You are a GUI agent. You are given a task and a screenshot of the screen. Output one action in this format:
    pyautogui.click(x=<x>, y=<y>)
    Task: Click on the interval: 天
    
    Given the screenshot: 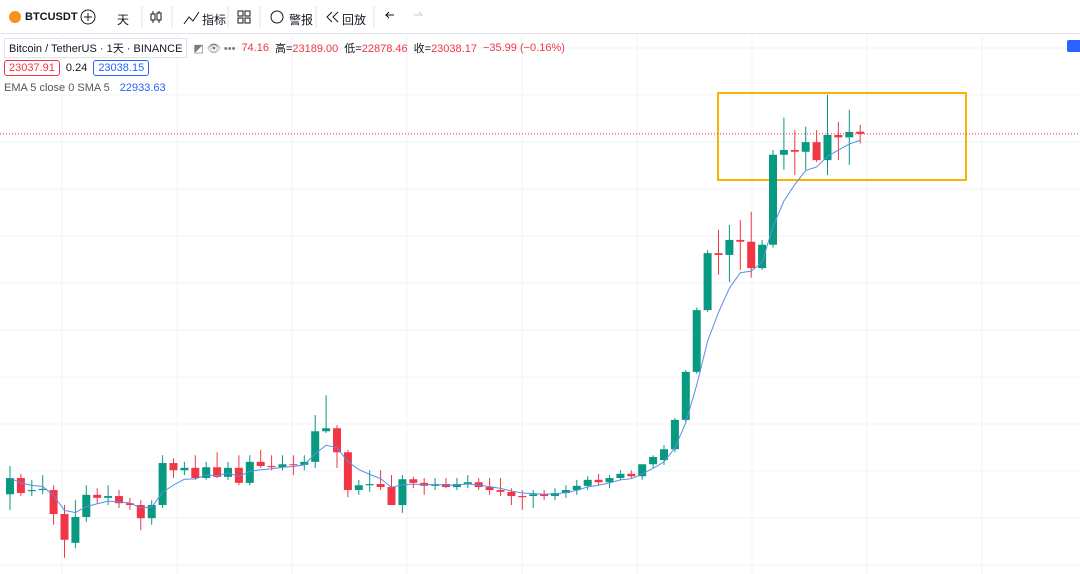 What is the action you would take?
    pyautogui.click(x=123, y=20)
    